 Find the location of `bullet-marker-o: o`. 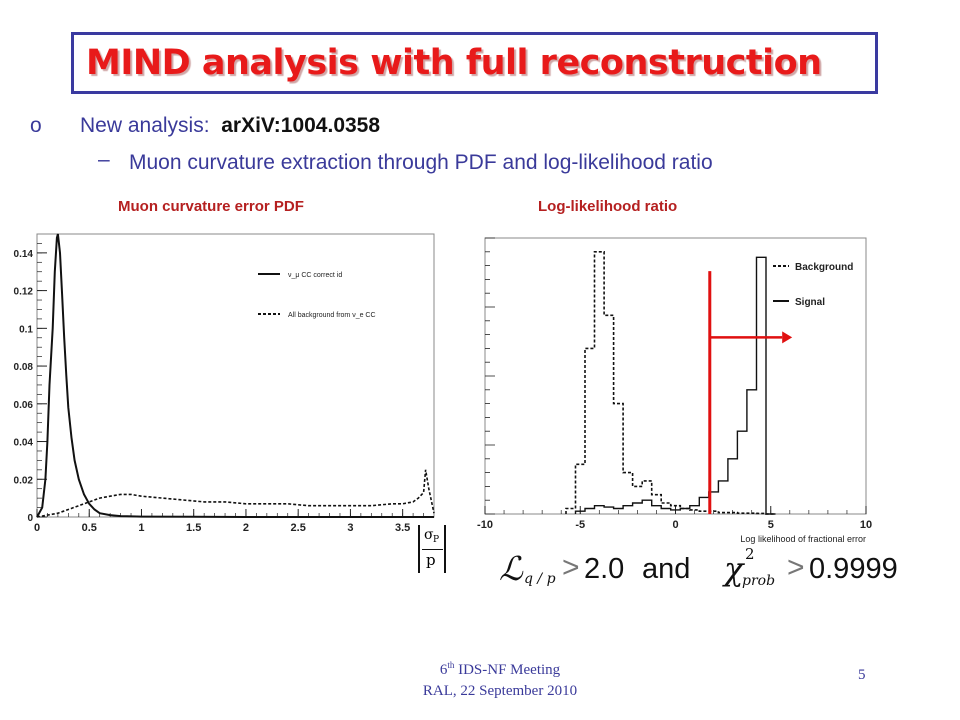

bullet-marker-o: o is located at coordinates (36, 125).